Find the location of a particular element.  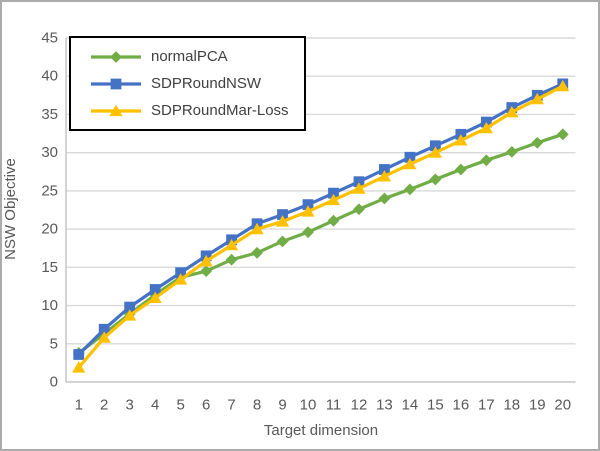

y-tick-label: 35 is located at coordinates (49, 114).